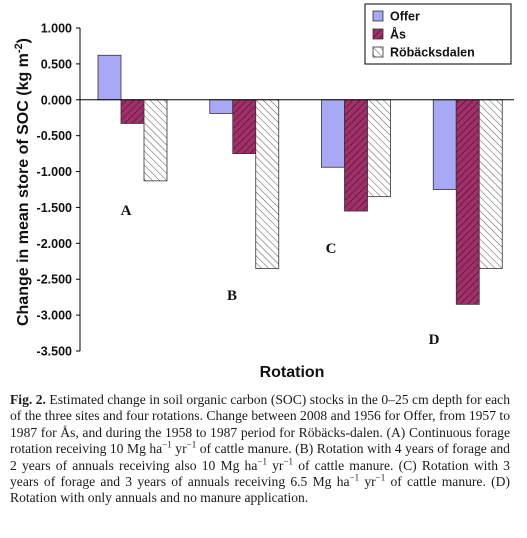 This screenshot has width=527, height=538. What do you see at coordinates (132, 111) in the screenshot?
I see `bar--s-a` at bounding box center [132, 111].